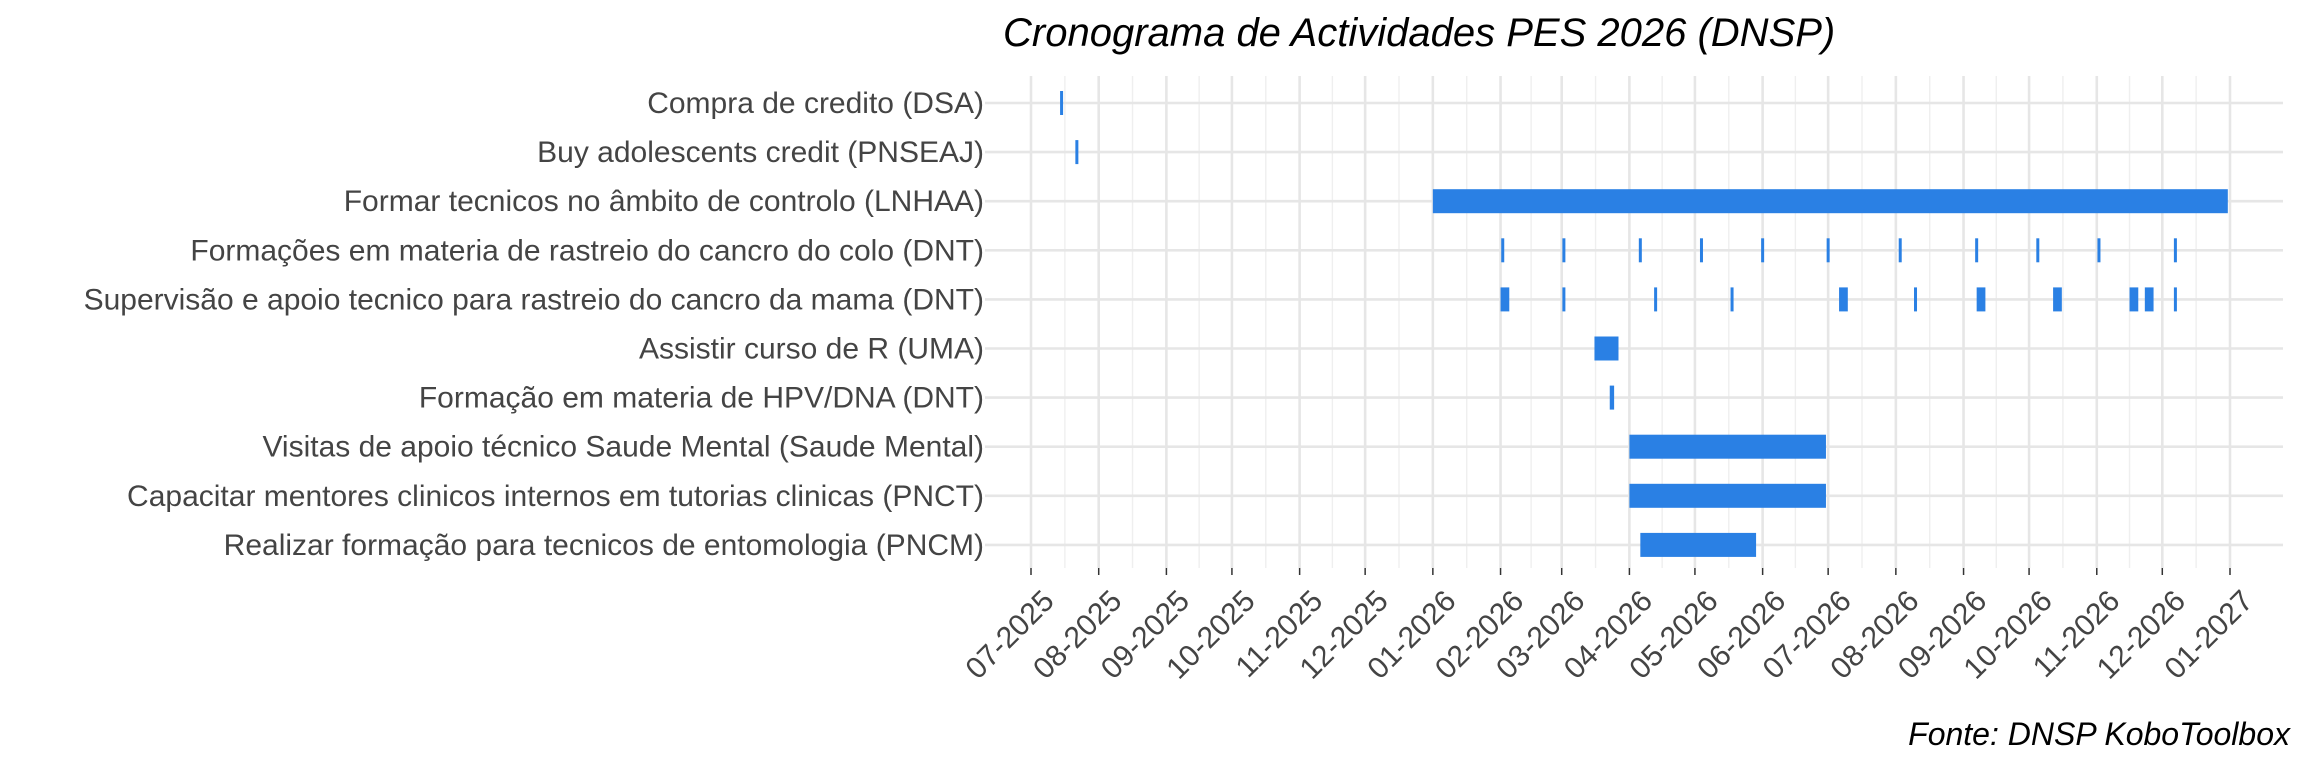  What do you see at coordinates (815, 103) in the screenshot?
I see `category-label: Compra de credito (DSA)` at bounding box center [815, 103].